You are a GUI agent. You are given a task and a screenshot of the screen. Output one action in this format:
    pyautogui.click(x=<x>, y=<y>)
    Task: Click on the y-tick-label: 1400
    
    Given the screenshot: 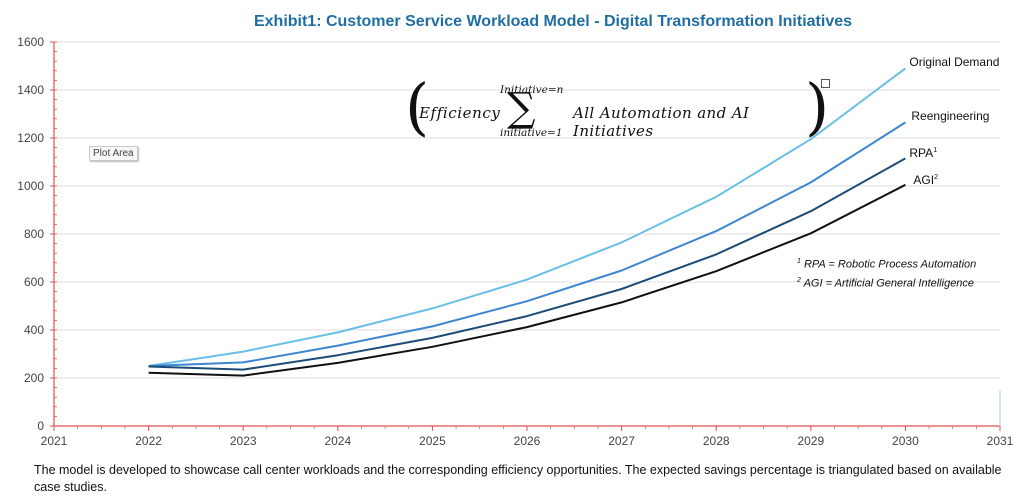 What is the action you would take?
    pyautogui.click(x=30, y=90)
    